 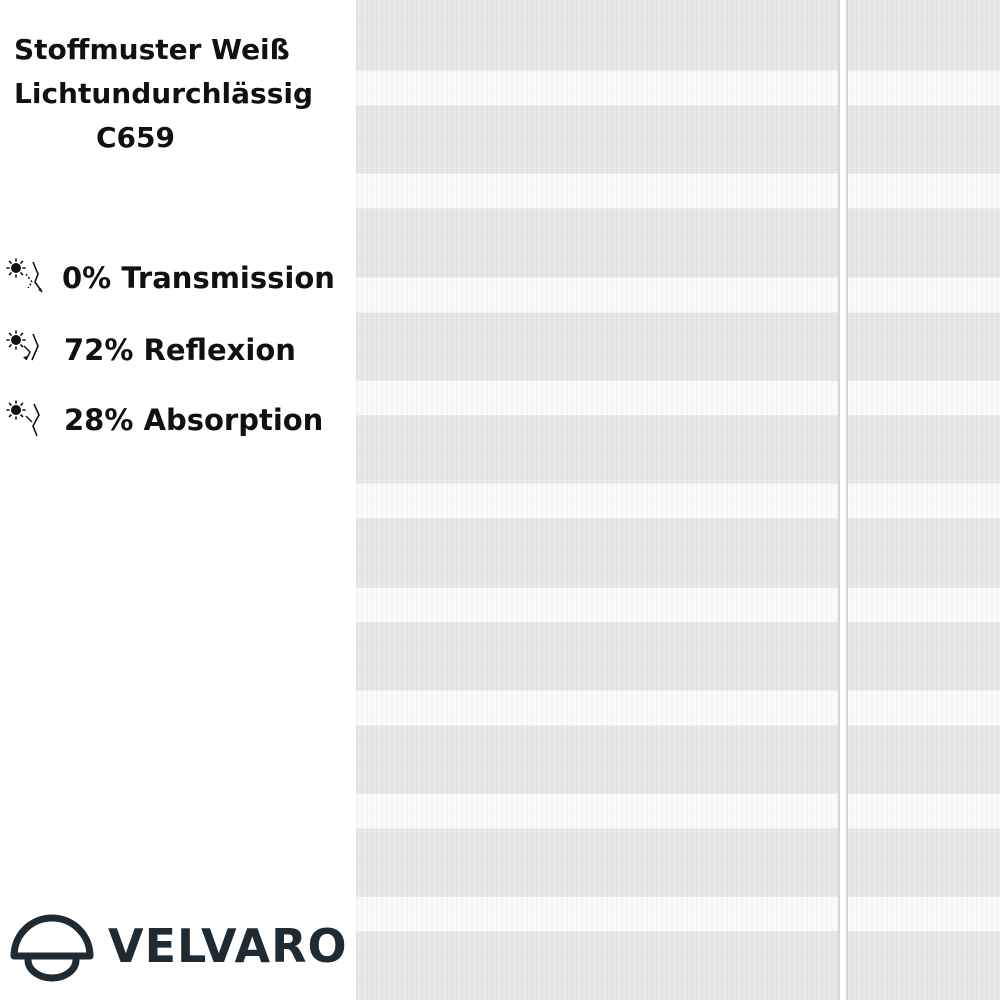 I want to click on sun-reflection-icon, so click(x=22, y=345).